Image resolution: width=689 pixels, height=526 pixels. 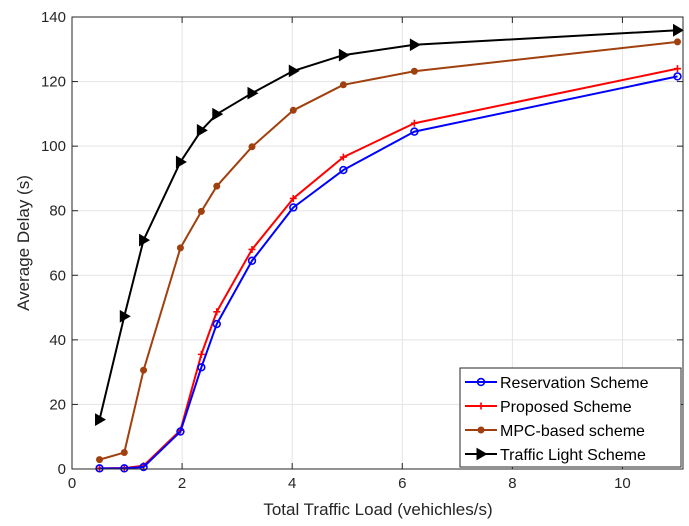 I want to click on legend-entry: MPC-based scheme, so click(x=555, y=431).